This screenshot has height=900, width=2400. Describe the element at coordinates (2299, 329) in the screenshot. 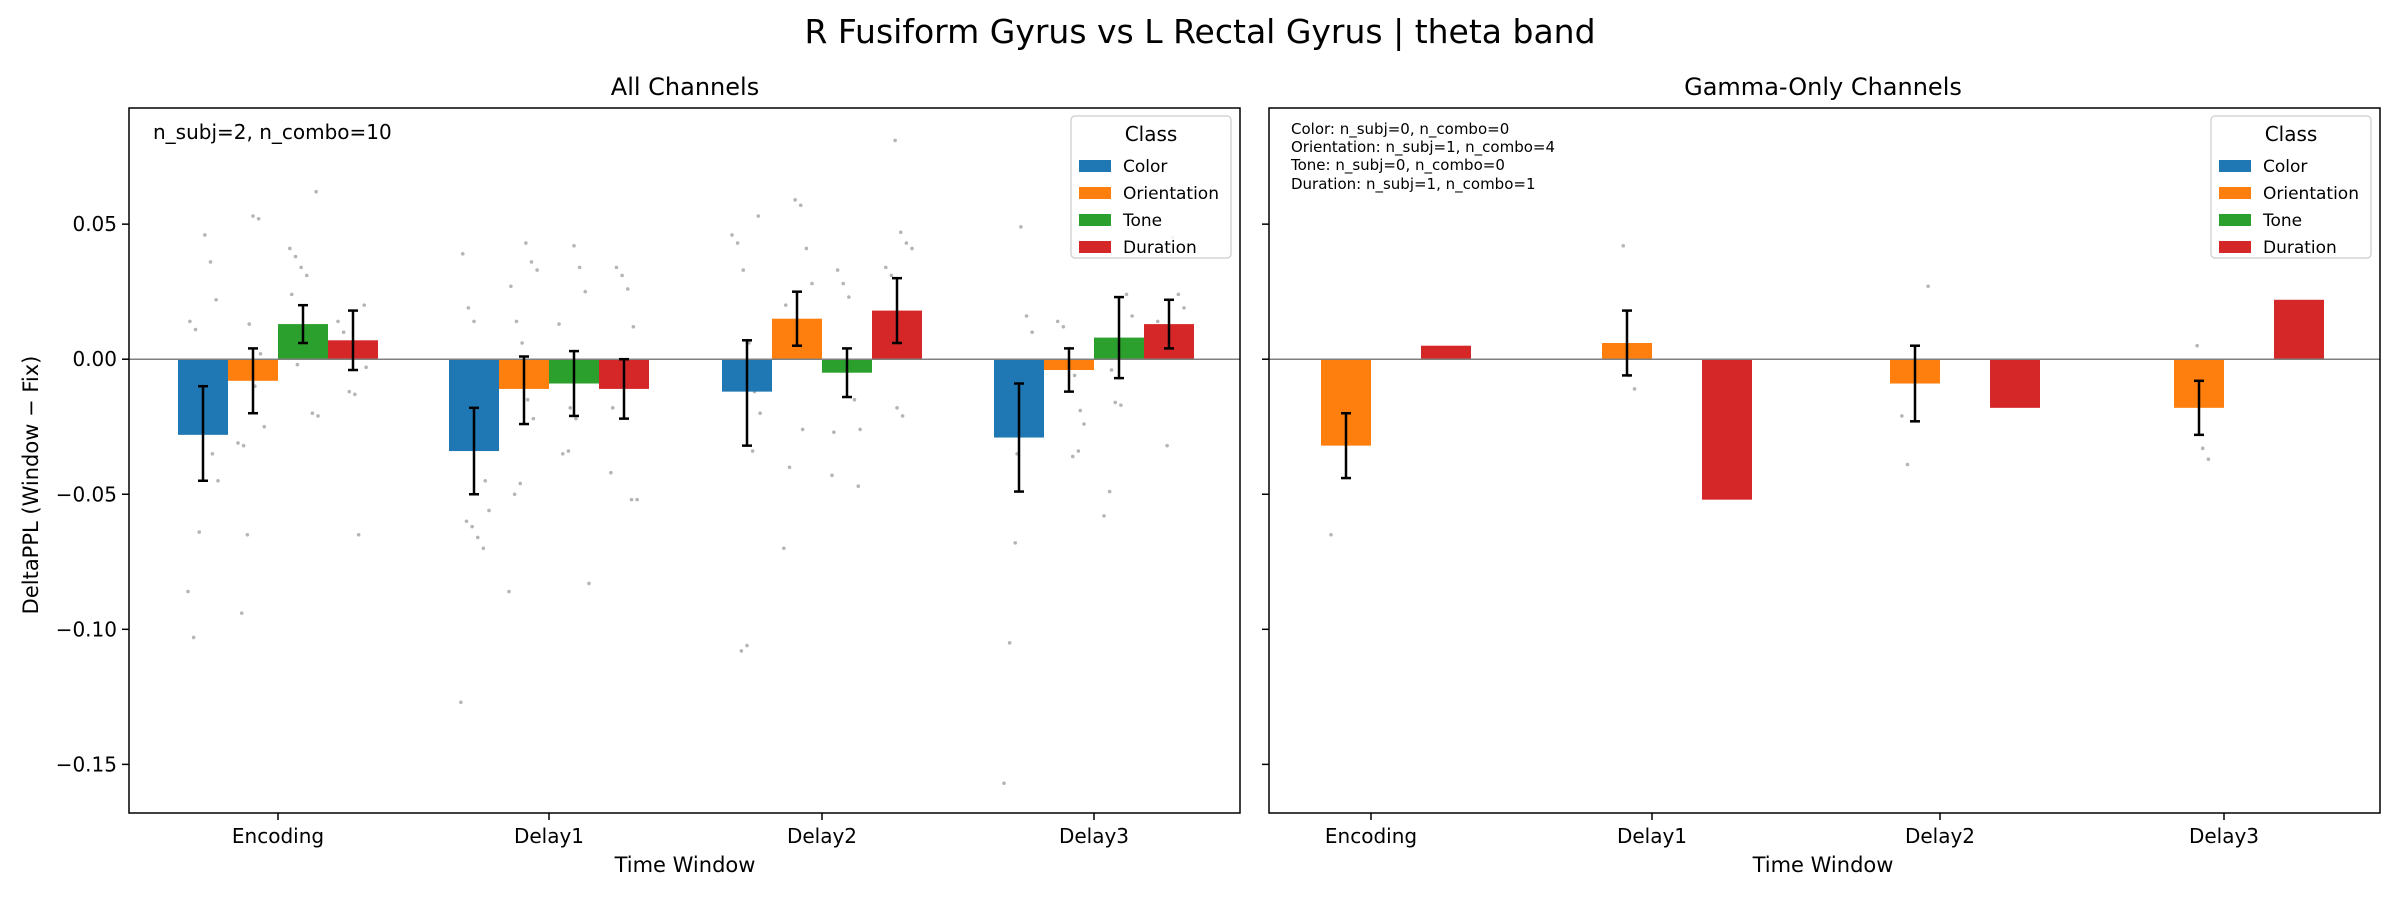

I see `bar-duration-delay3` at that location.